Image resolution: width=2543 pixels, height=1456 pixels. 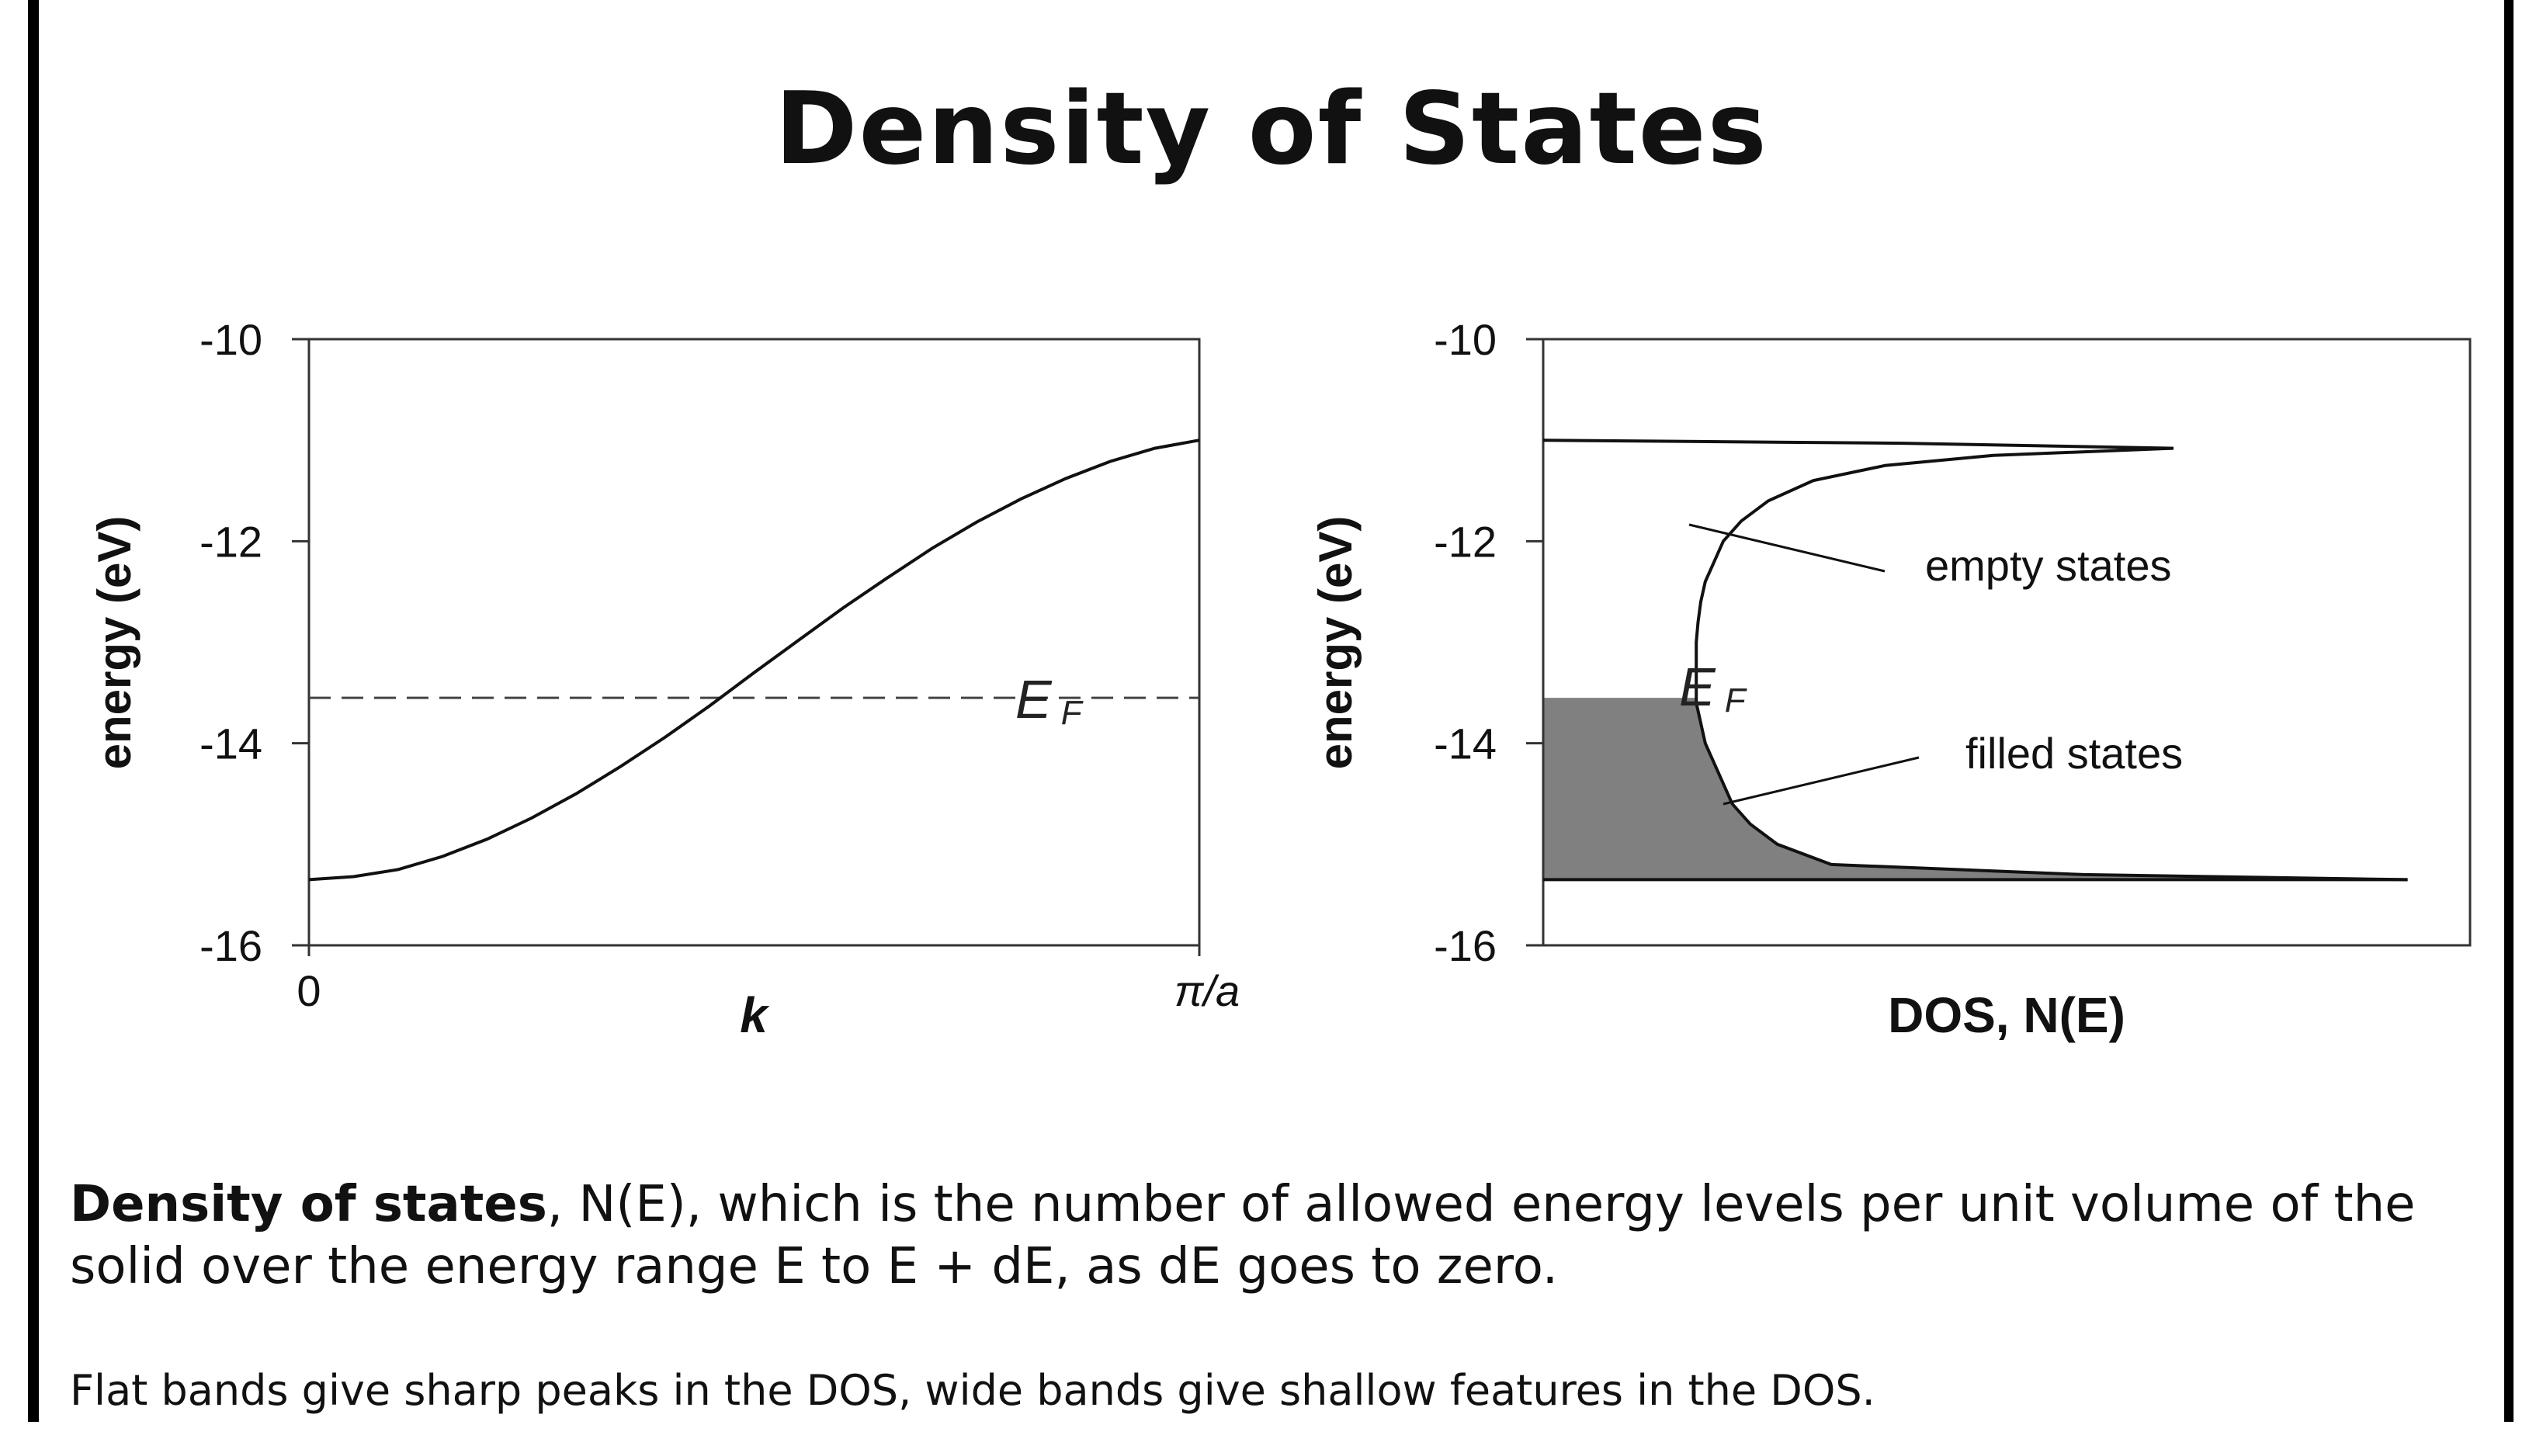 I want to click on x-tick-labels: 0 π/a, so click(x=769, y=980).